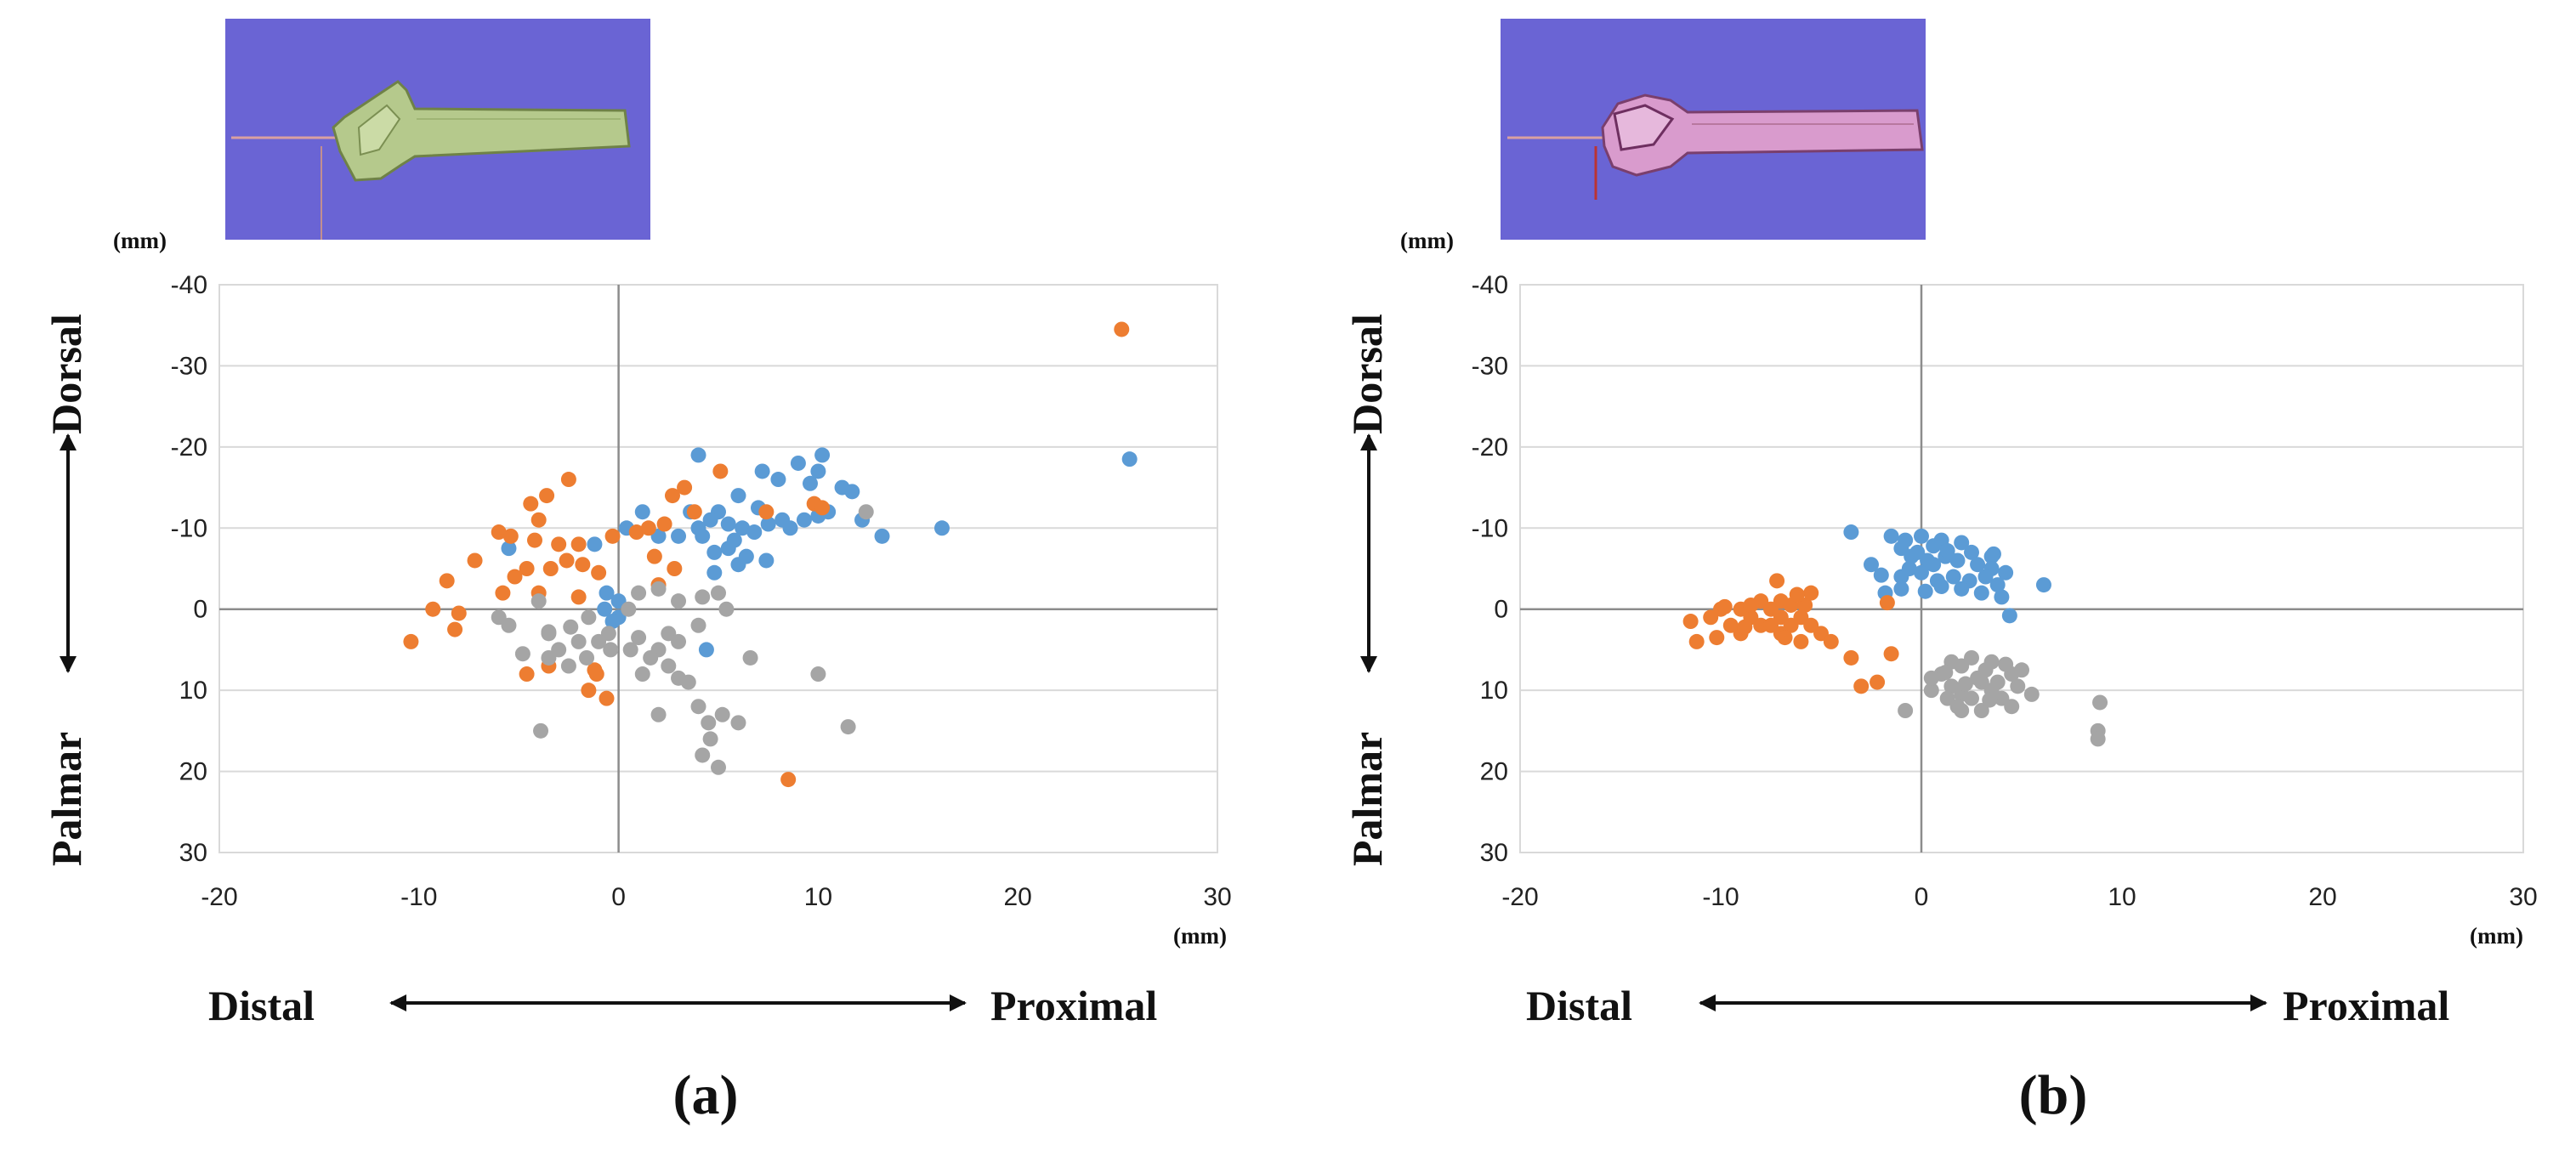  Describe the element at coordinates (2053, 1095) in the screenshot. I see `panel-label-b: (b)` at that location.